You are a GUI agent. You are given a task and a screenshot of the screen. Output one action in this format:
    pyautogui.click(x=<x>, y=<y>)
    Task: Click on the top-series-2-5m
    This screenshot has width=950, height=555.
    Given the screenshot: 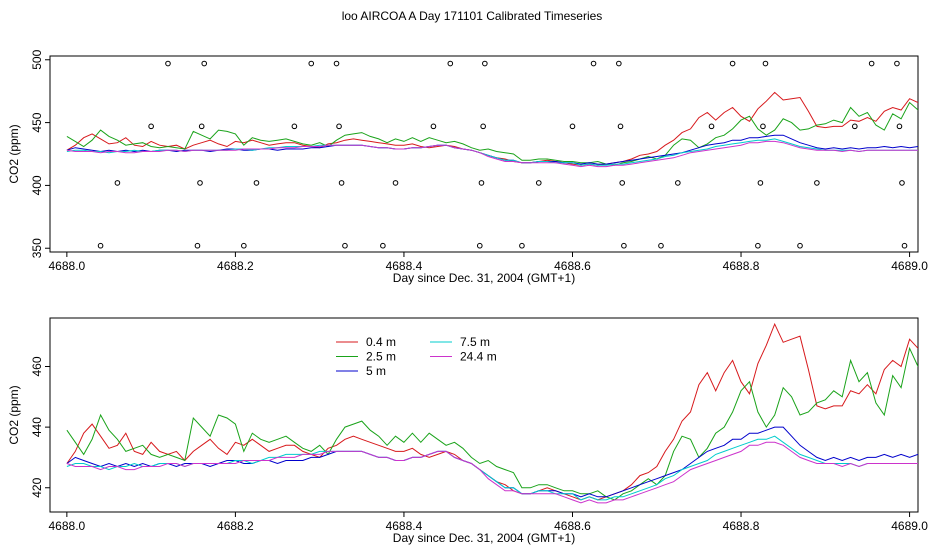 What is the action you would take?
    pyautogui.click(x=492, y=133)
    